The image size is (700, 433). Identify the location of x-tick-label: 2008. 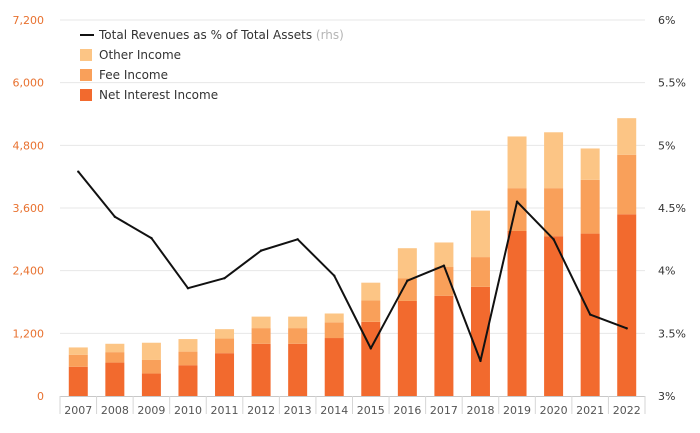
(115, 410).